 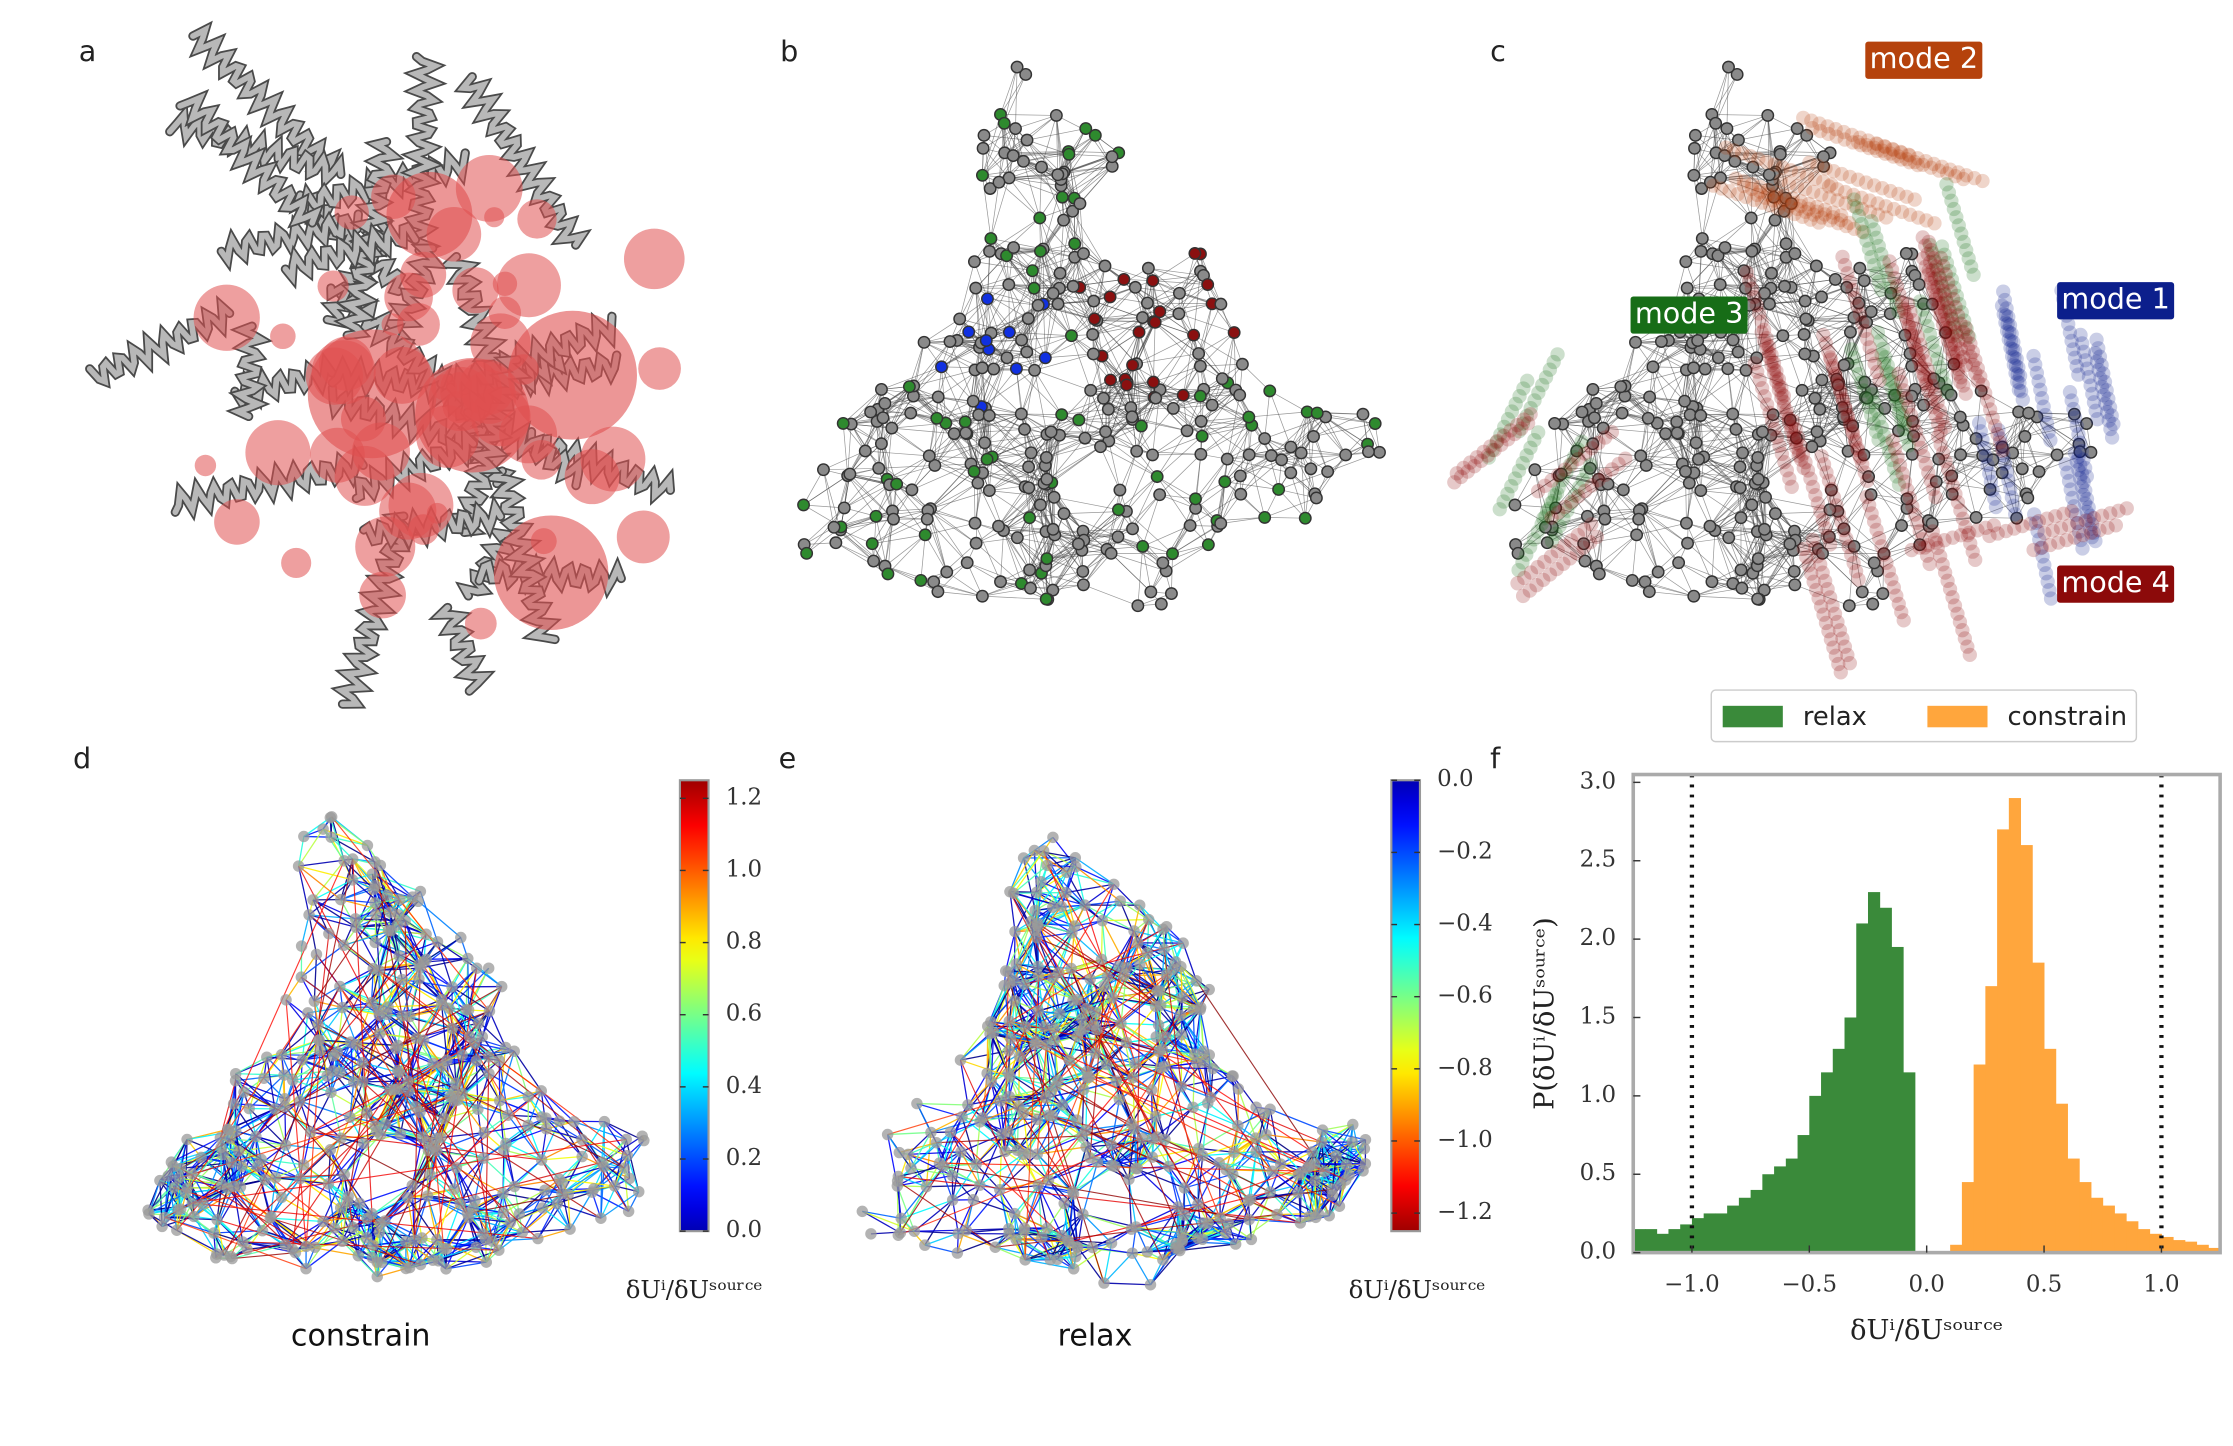 What do you see at coordinates (1495, 758) in the screenshot?
I see `panel-label: f` at bounding box center [1495, 758].